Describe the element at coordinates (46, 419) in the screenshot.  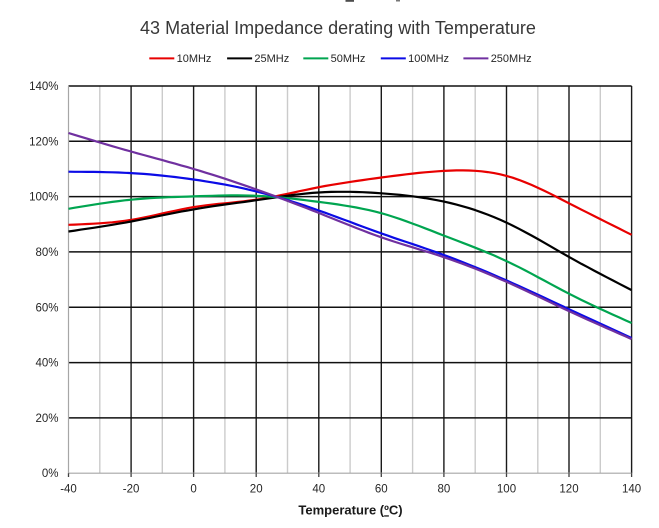
I see `svg-text: 20%` at that location.